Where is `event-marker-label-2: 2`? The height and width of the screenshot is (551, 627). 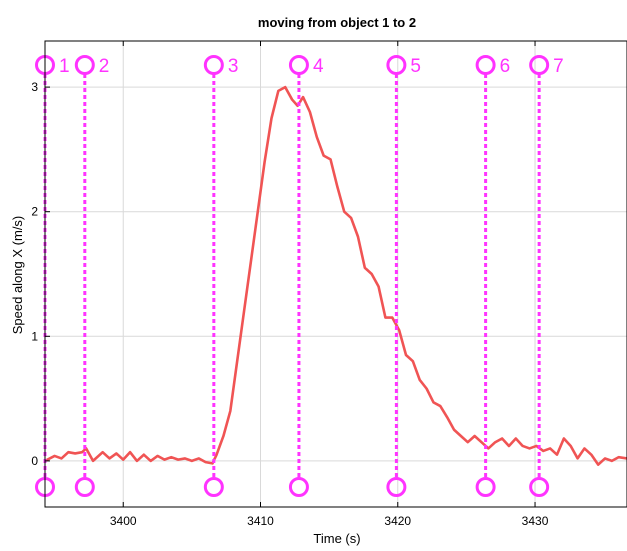 event-marker-label-2: 2 is located at coordinates (104, 66).